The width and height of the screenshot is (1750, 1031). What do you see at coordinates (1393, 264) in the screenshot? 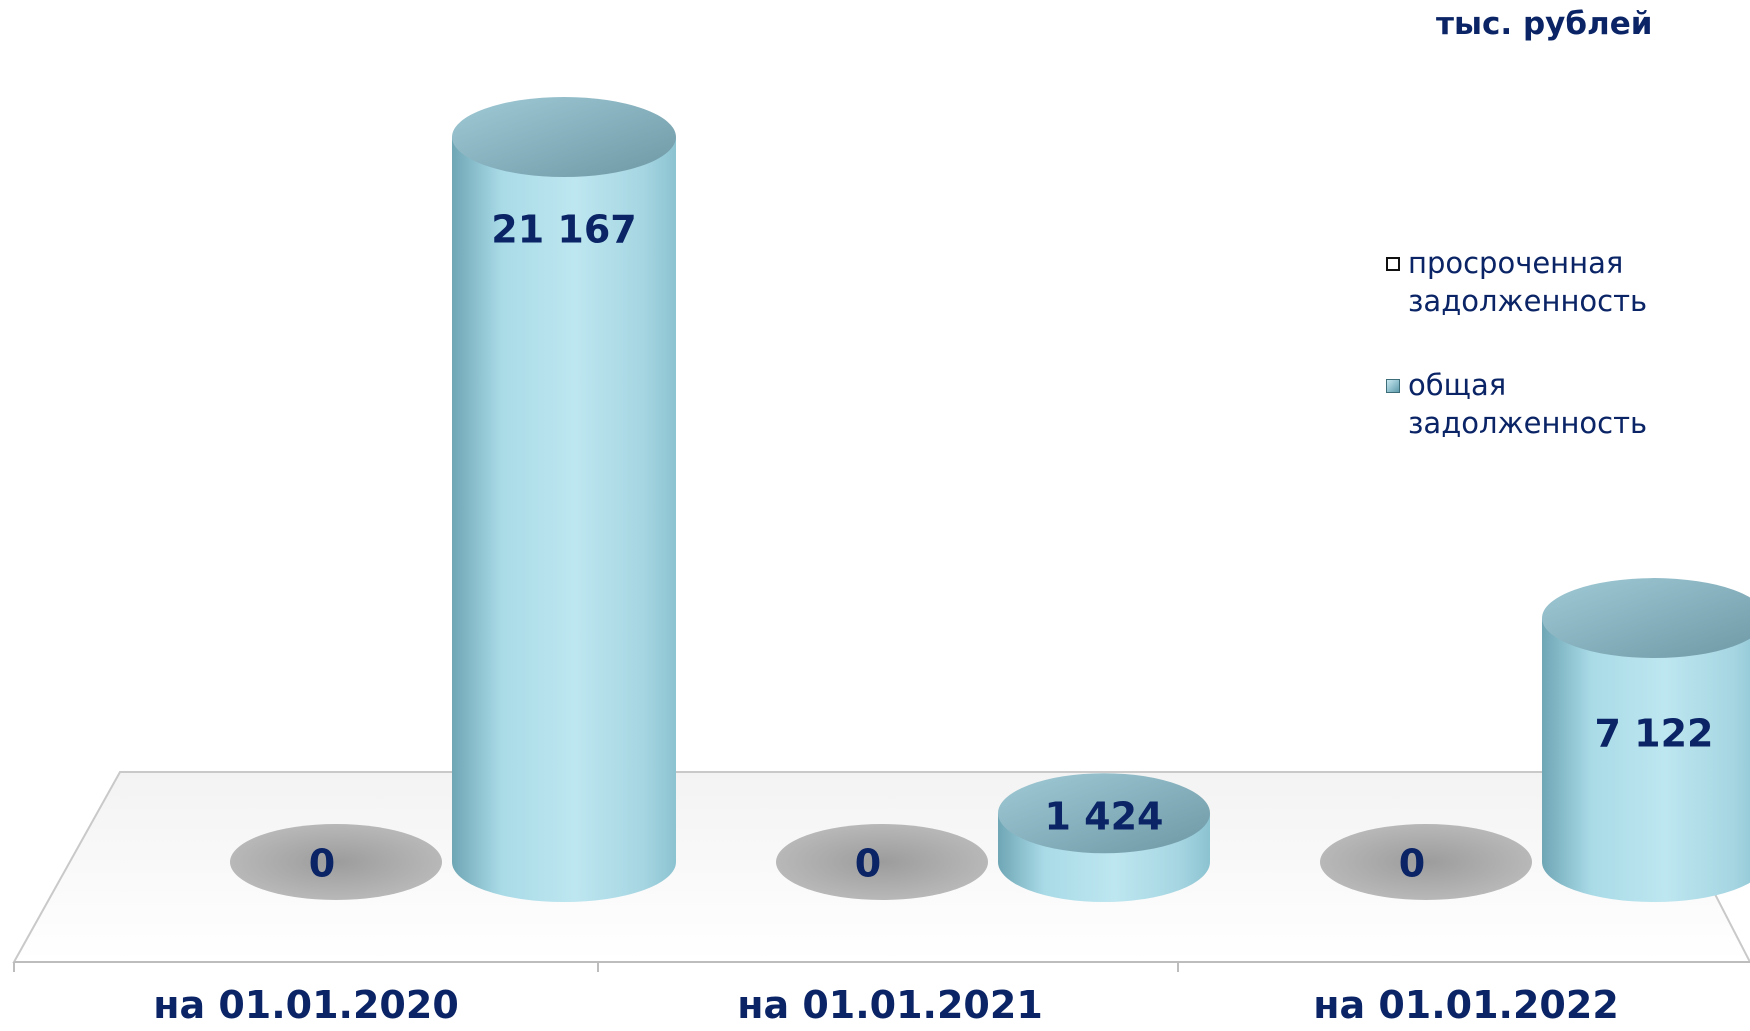
I see `legend-swatch-overdue` at bounding box center [1393, 264].